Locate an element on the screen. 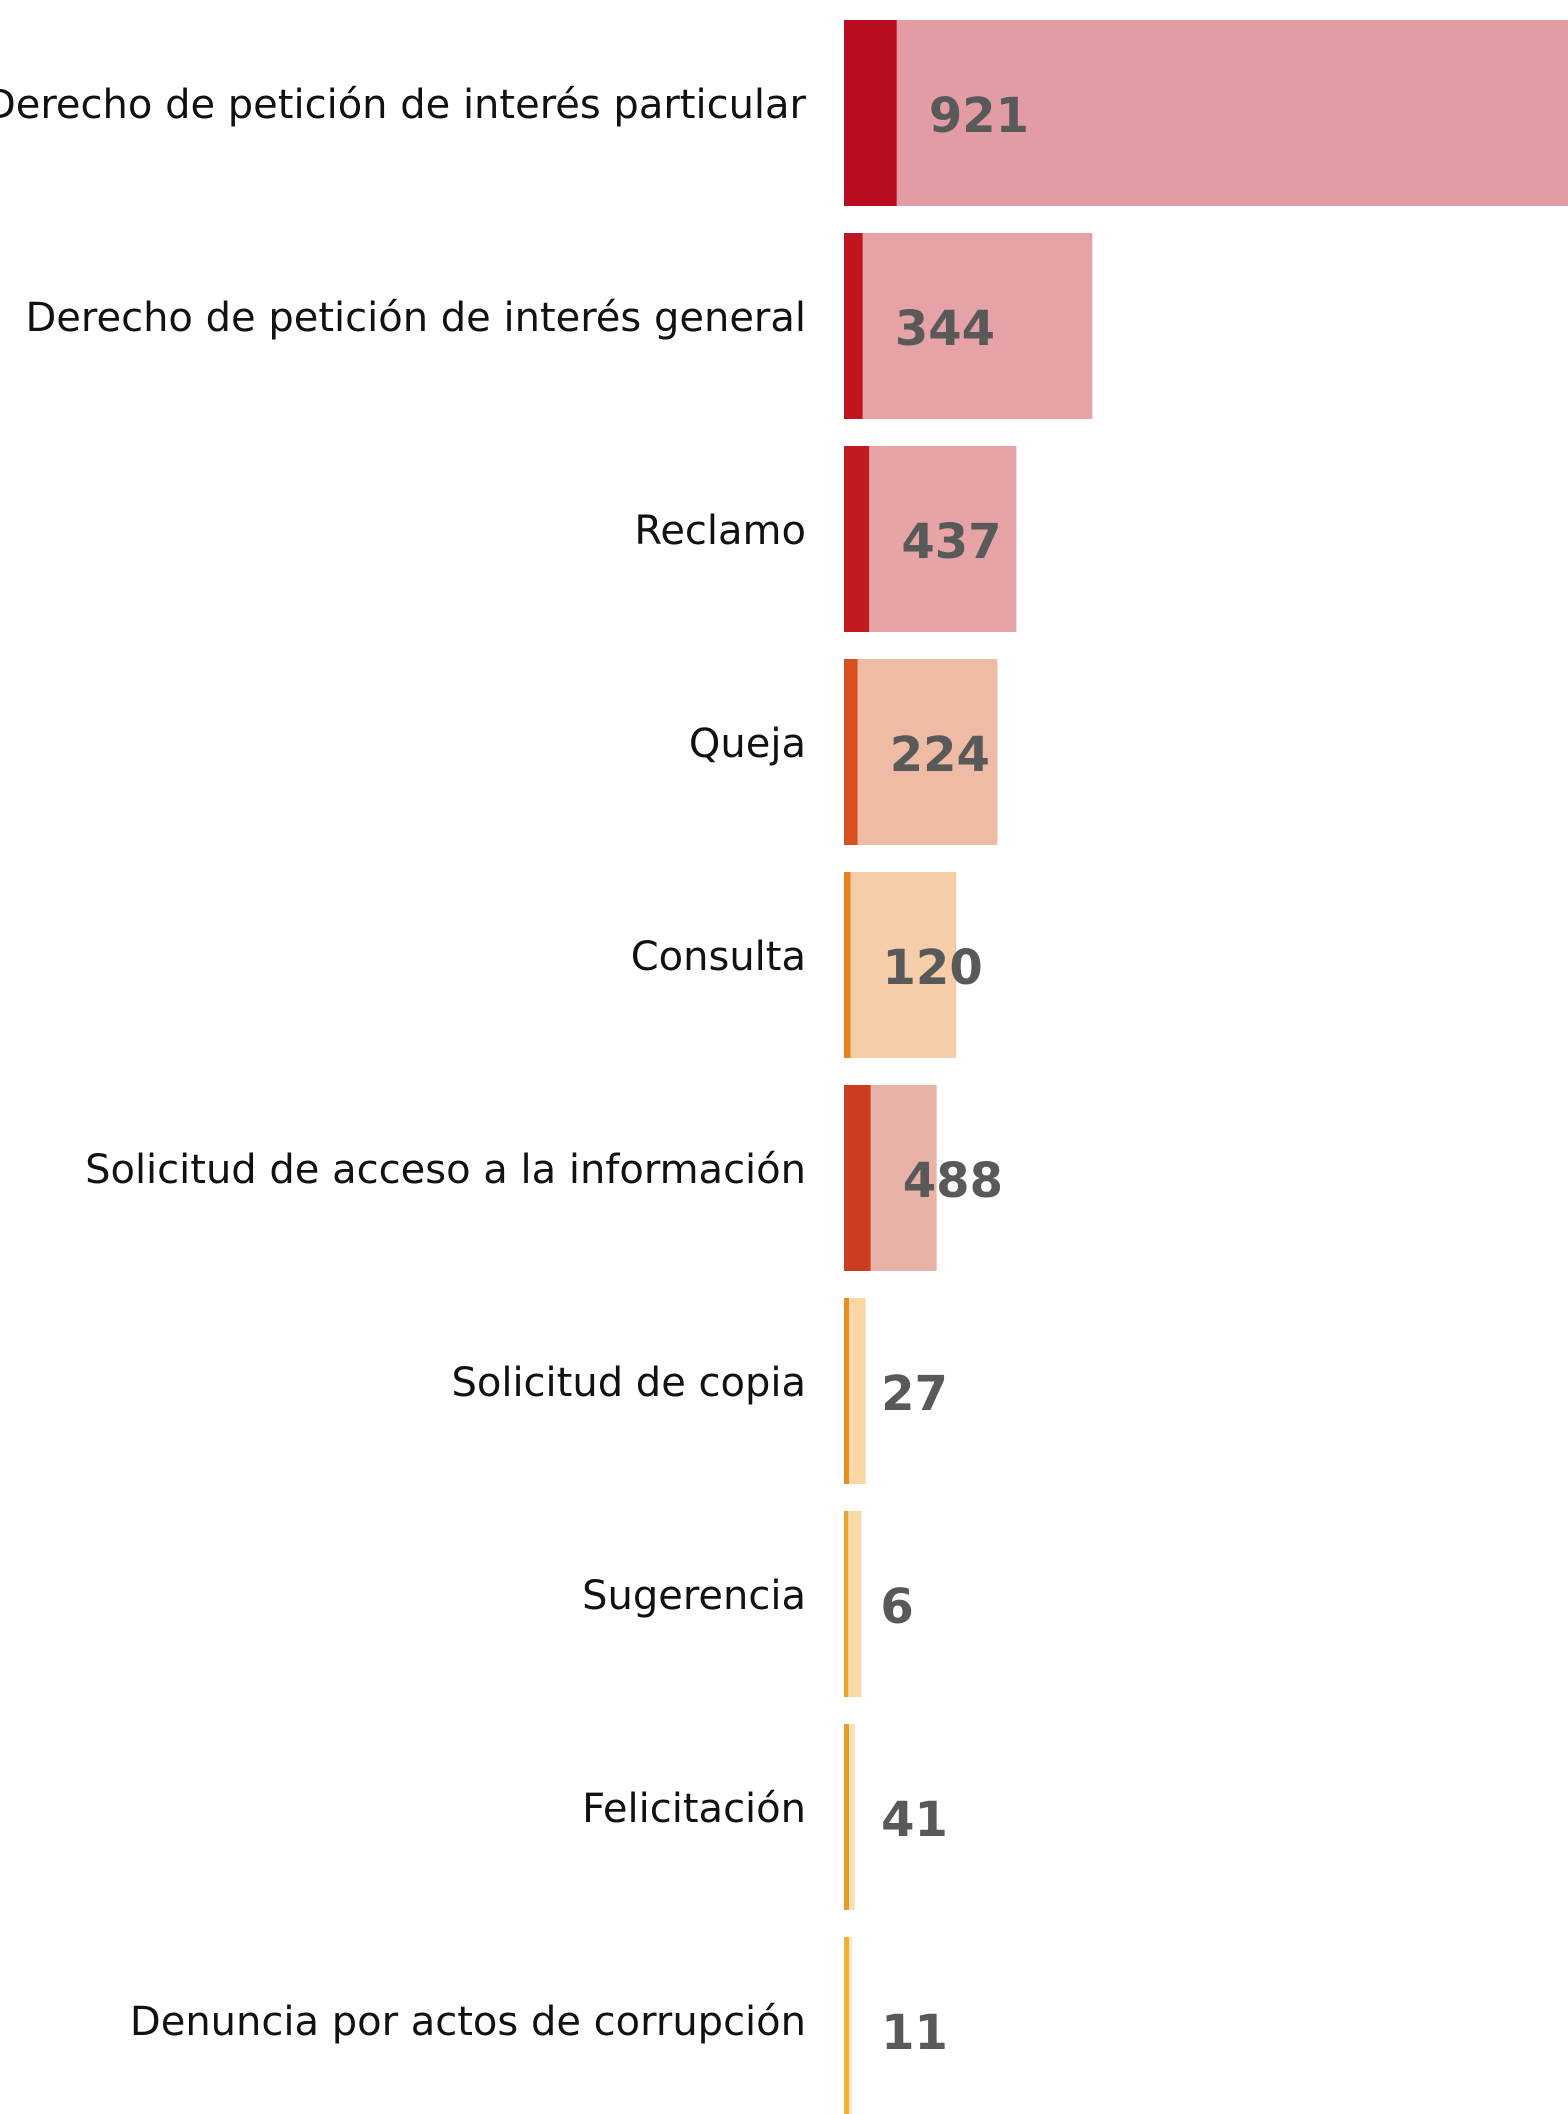  category-label: Consulta is located at coordinates (718, 957).